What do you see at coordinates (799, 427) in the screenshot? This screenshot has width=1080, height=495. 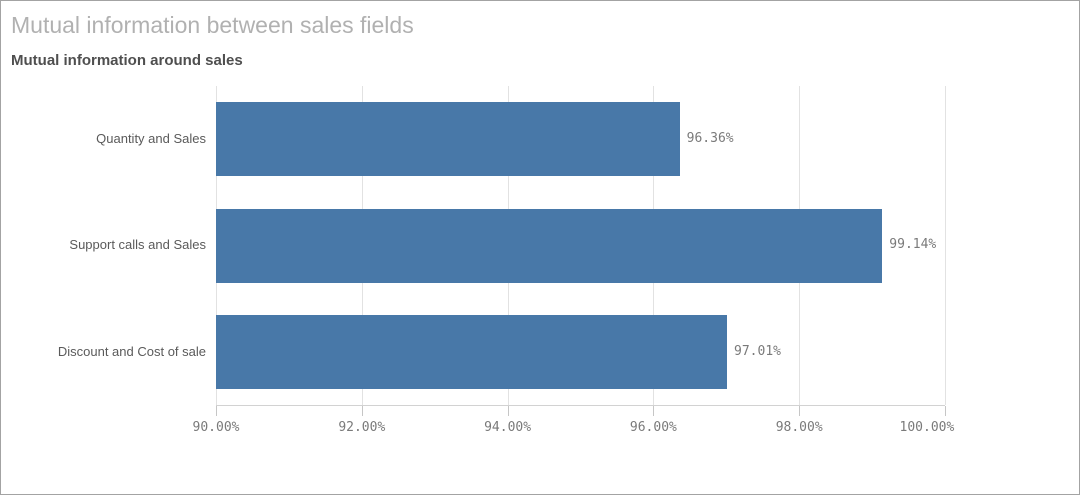 I see `x-axis-tick-label: 98.00%` at bounding box center [799, 427].